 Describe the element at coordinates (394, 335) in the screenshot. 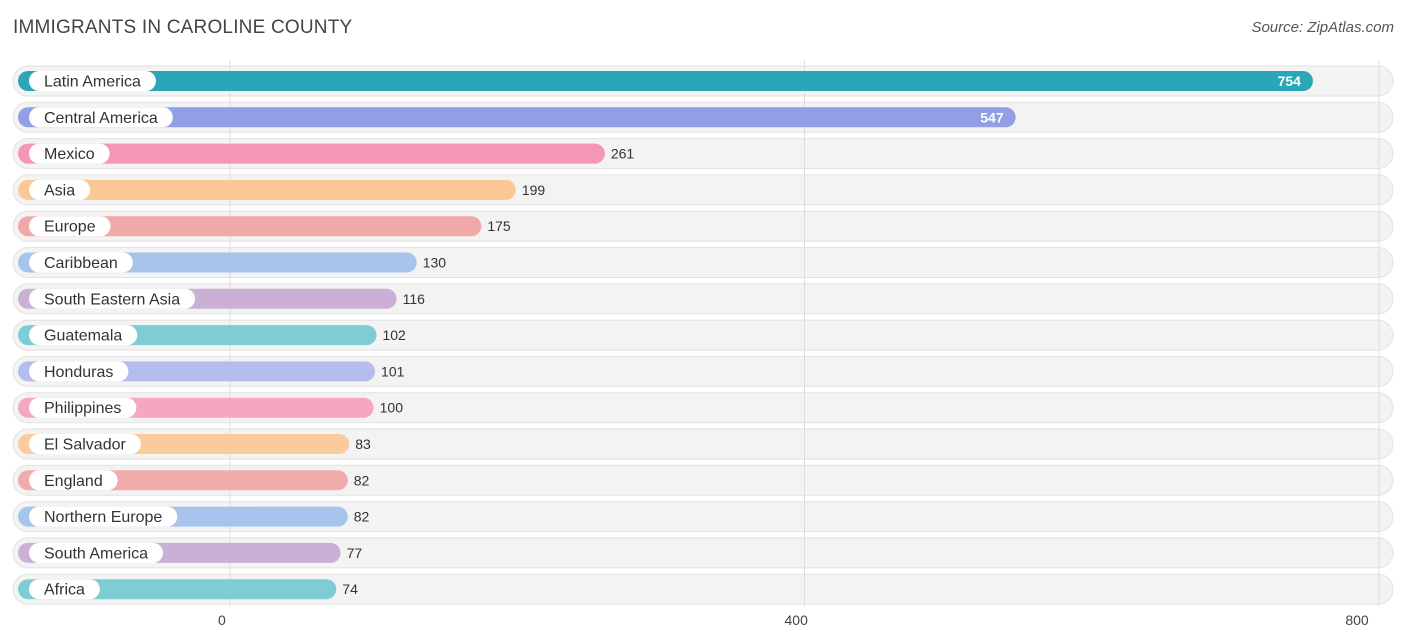

I see `value-label: 102` at that location.